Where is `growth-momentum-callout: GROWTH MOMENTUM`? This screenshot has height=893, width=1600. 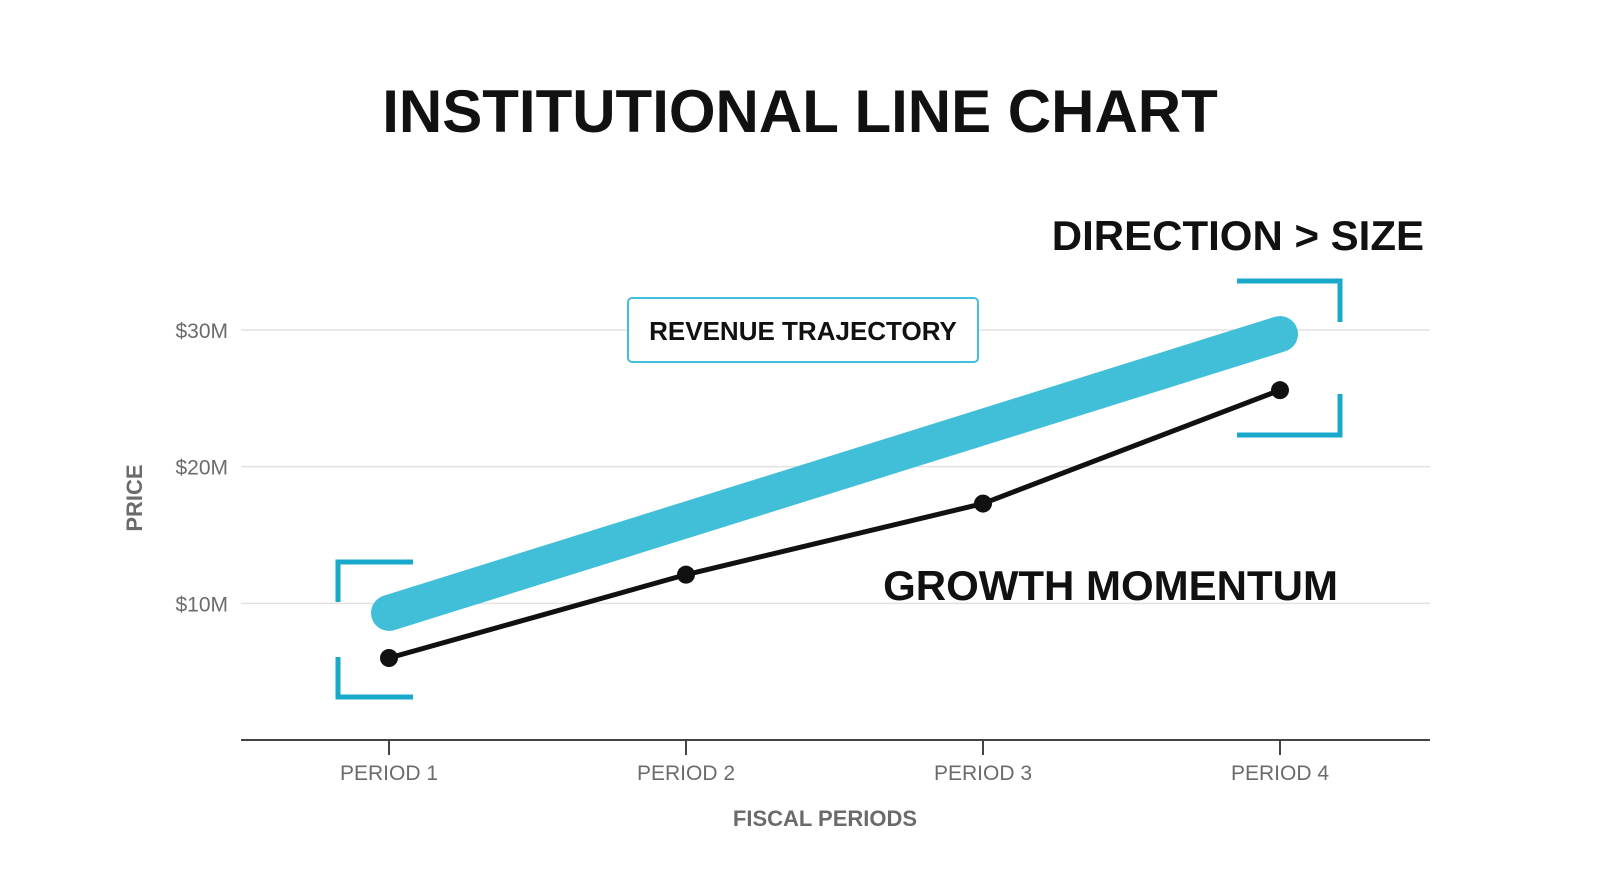 growth-momentum-callout: GROWTH MOMENTUM is located at coordinates (1110, 585).